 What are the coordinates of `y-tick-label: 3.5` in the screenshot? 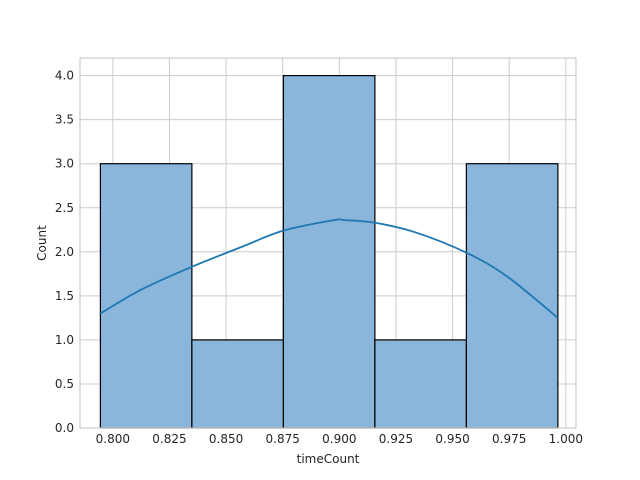 It's located at (64, 120).